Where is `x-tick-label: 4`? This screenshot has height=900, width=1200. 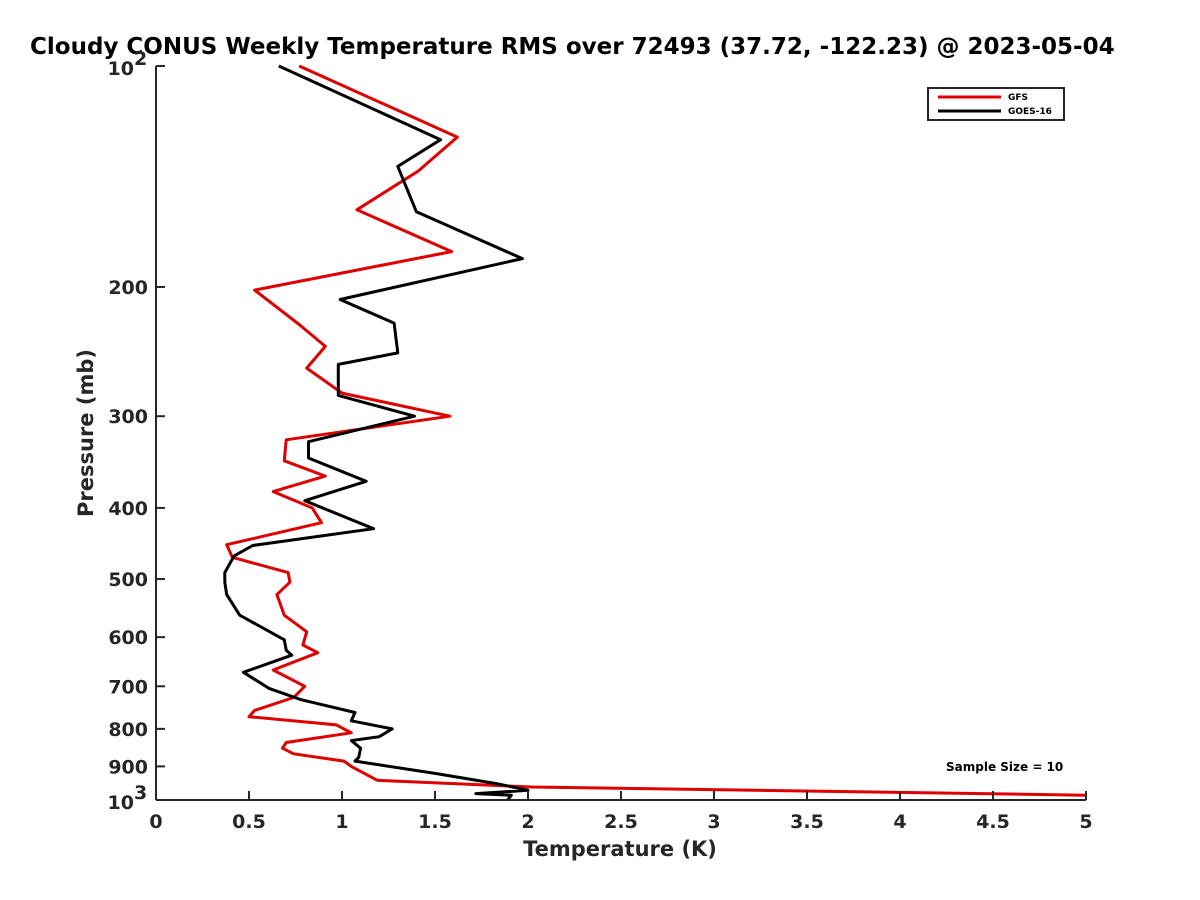
x-tick-label: 4 is located at coordinates (899, 822).